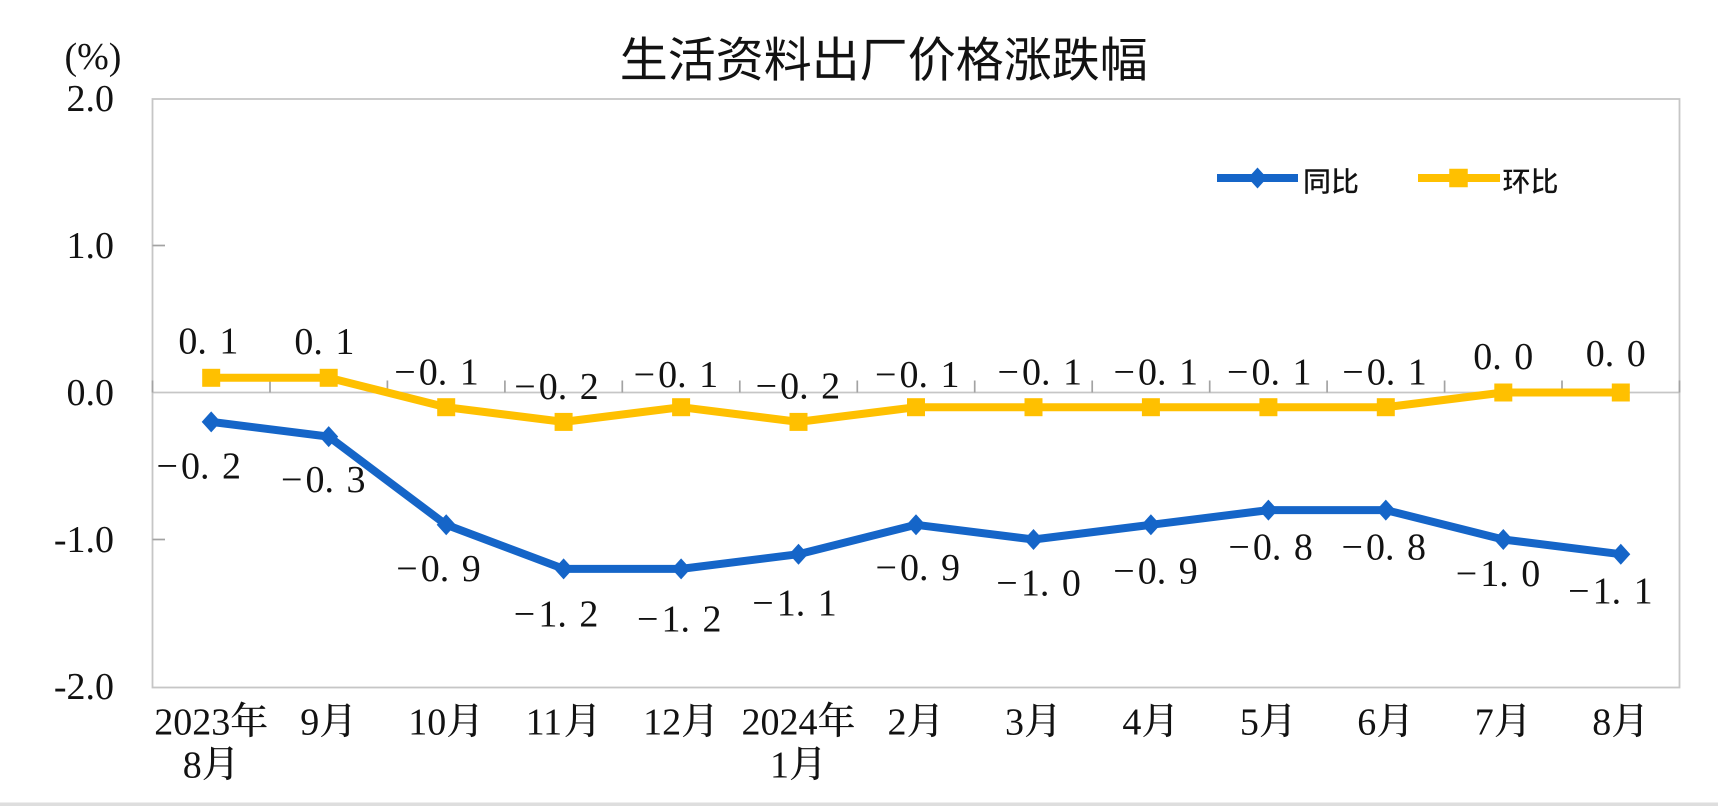 The image size is (1718, 806). Describe the element at coordinates (427, 723) in the screenshot. I see `svg-text: 10` at that location.